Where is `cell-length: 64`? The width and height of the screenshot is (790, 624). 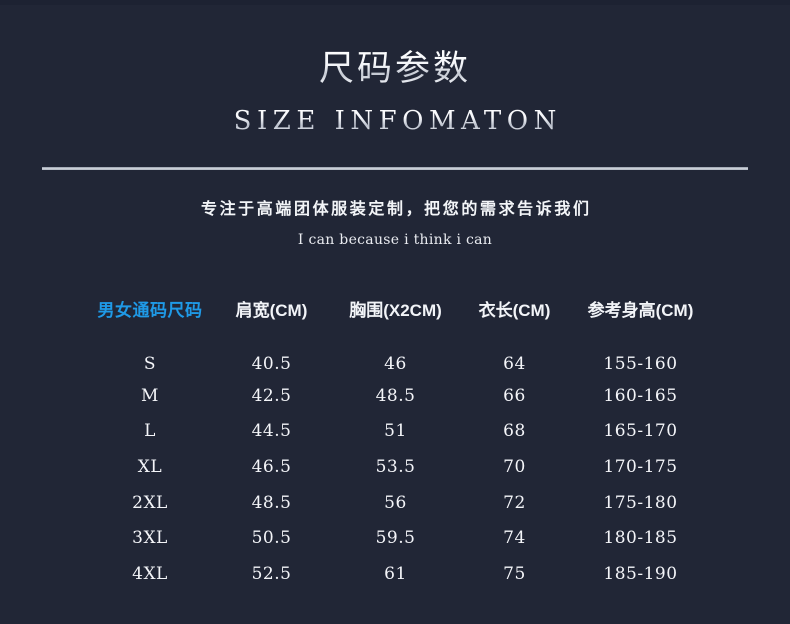
cell-length: 64 is located at coordinates (514, 364).